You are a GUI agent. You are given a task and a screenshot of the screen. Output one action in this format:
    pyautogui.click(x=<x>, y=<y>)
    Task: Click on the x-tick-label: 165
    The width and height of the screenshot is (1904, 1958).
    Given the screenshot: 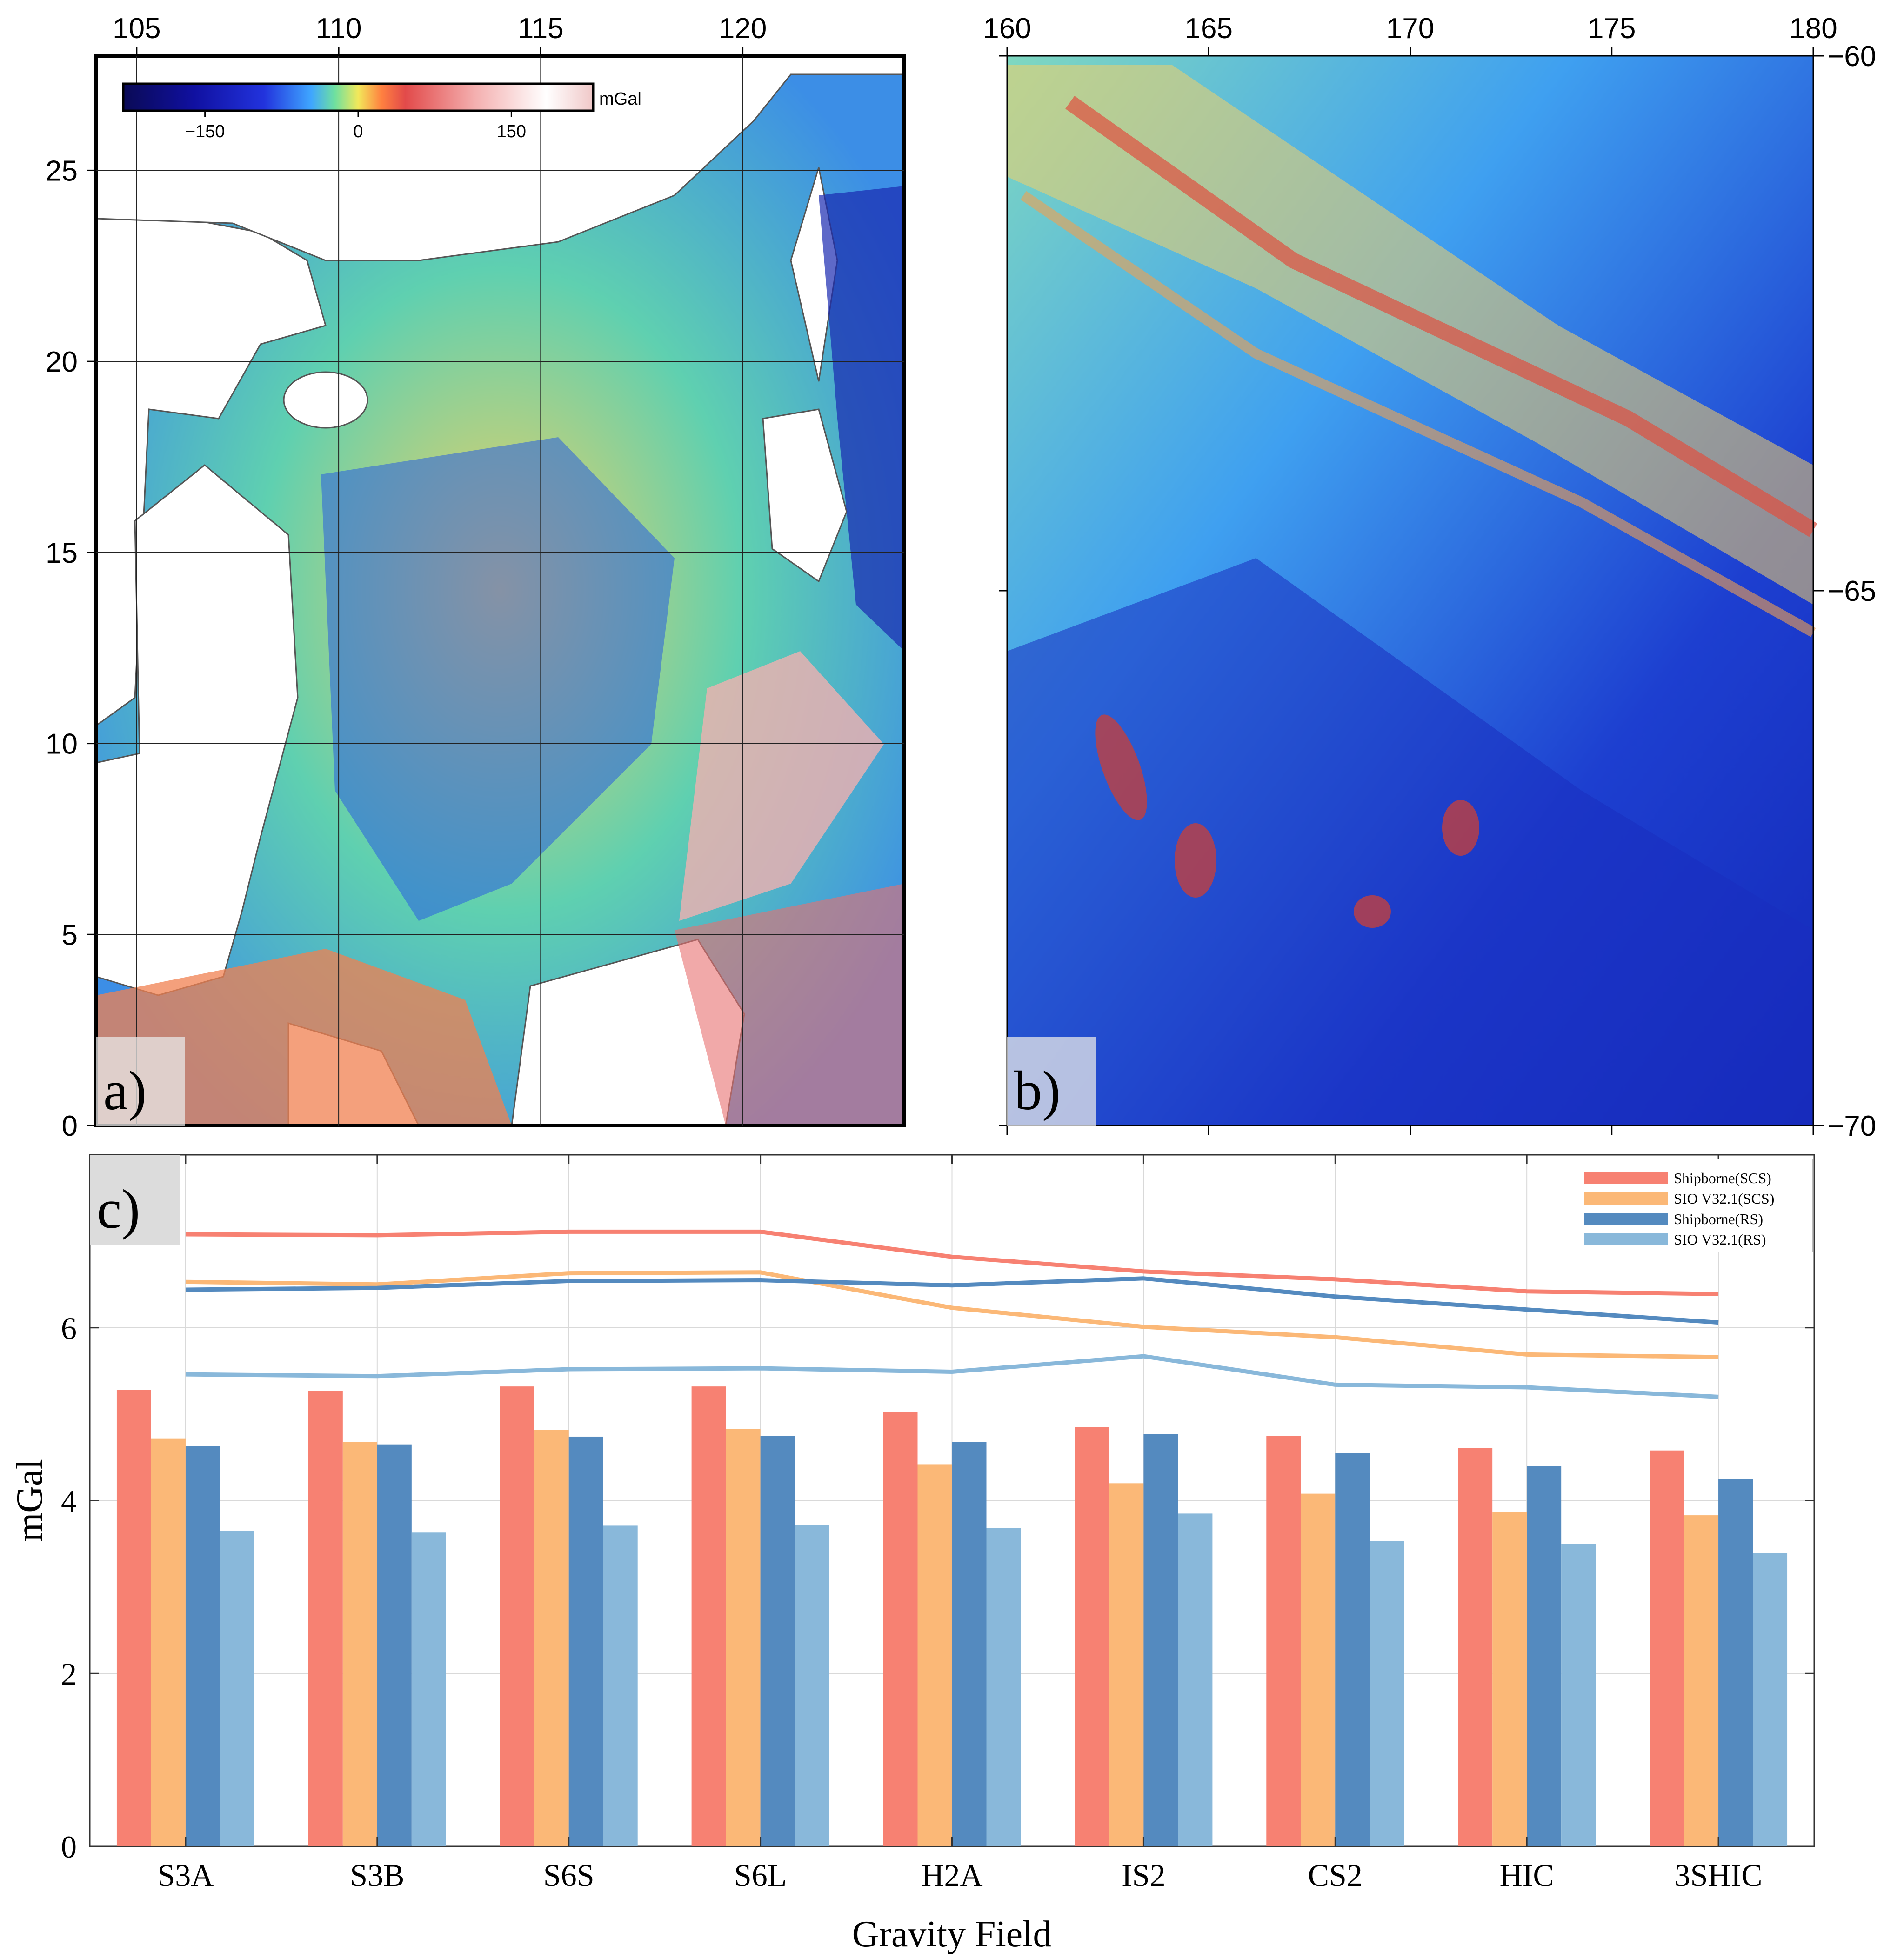 What is the action you would take?
    pyautogui.click(x=1209, y=29)
    